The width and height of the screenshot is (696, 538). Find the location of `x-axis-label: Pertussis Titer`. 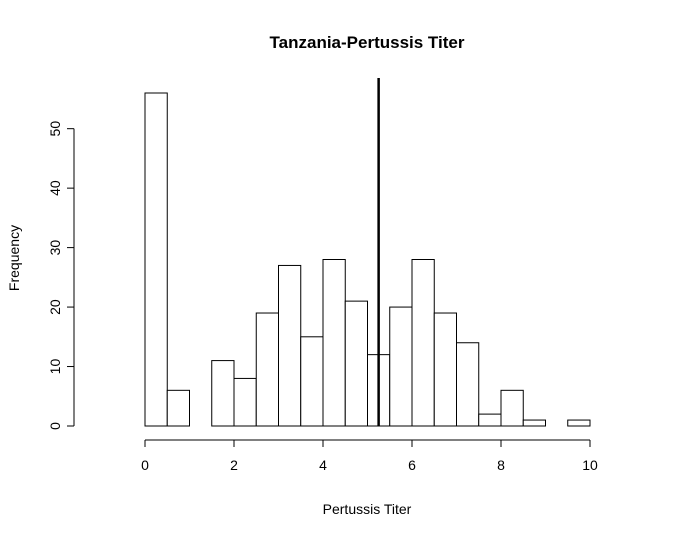

x-axis-label: Pertussis Titer is located at coordinates (367, 509).